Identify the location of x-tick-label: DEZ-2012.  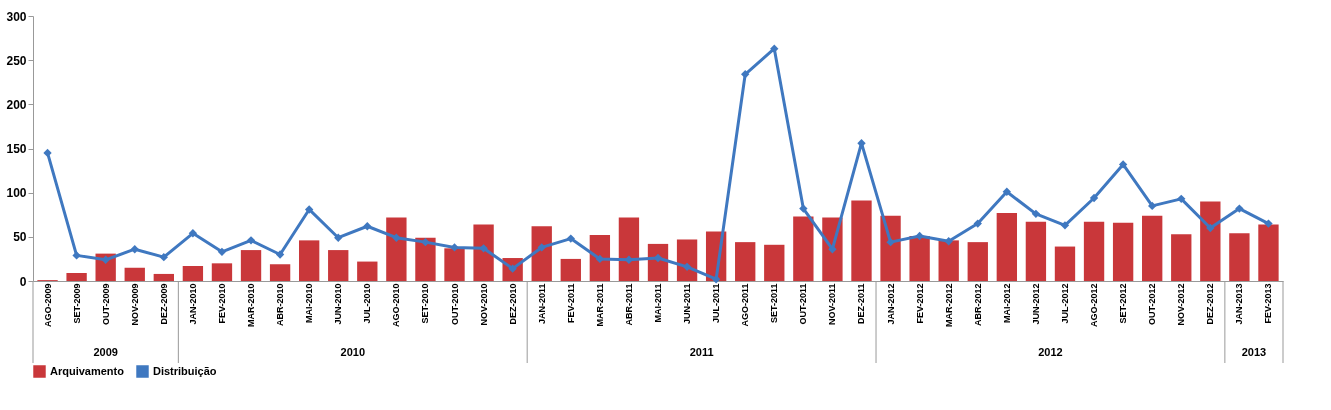
(1210, 304).